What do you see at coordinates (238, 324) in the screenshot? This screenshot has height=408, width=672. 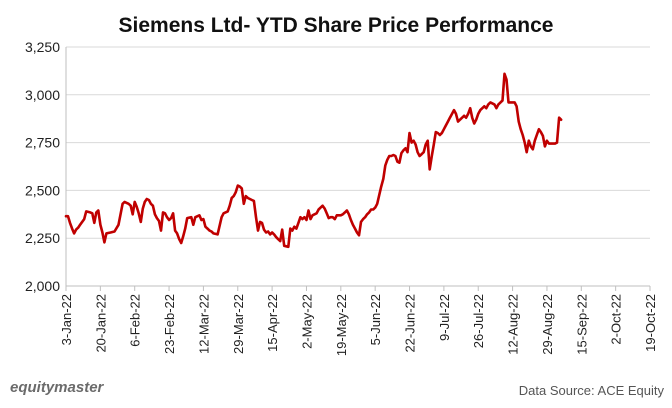 I see `x-tick-label: 29-Mar-22` at bounding box center [238, 324].